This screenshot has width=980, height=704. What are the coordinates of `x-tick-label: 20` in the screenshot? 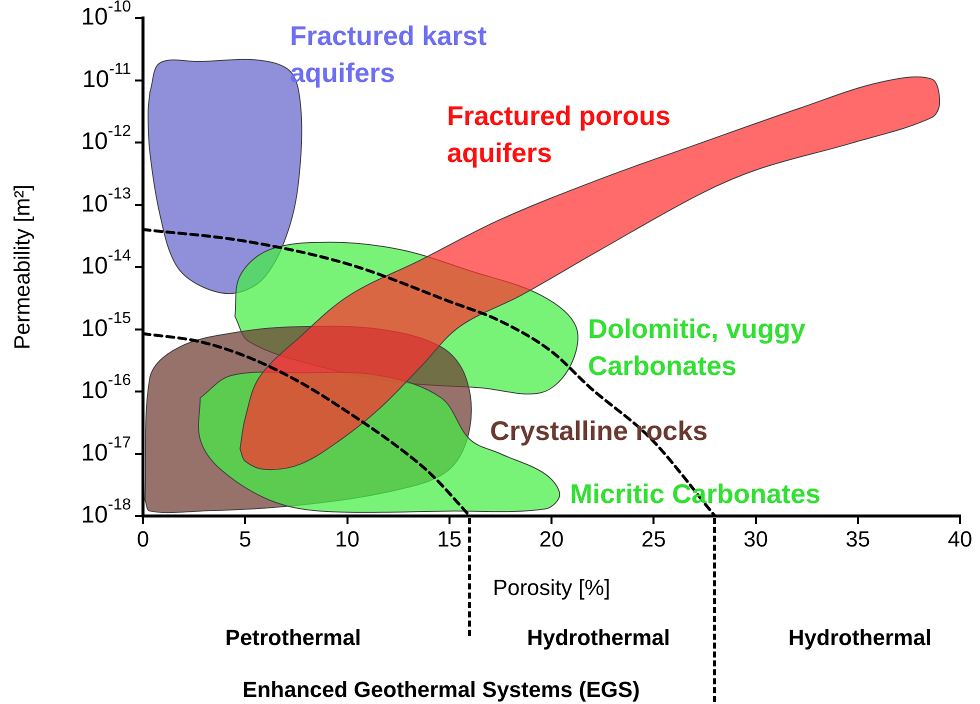 It's located at (551, 539).